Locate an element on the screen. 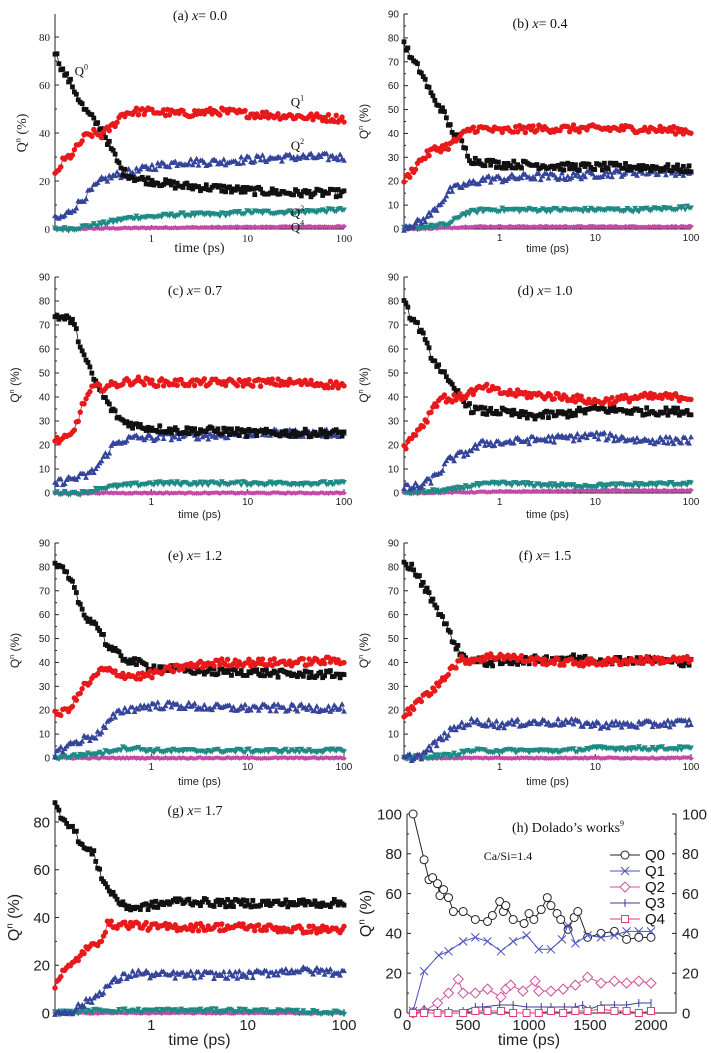 The width and height of the screenshot is (711, 1053). y-axis-label-sup: n is located at coordinates (17, 139).